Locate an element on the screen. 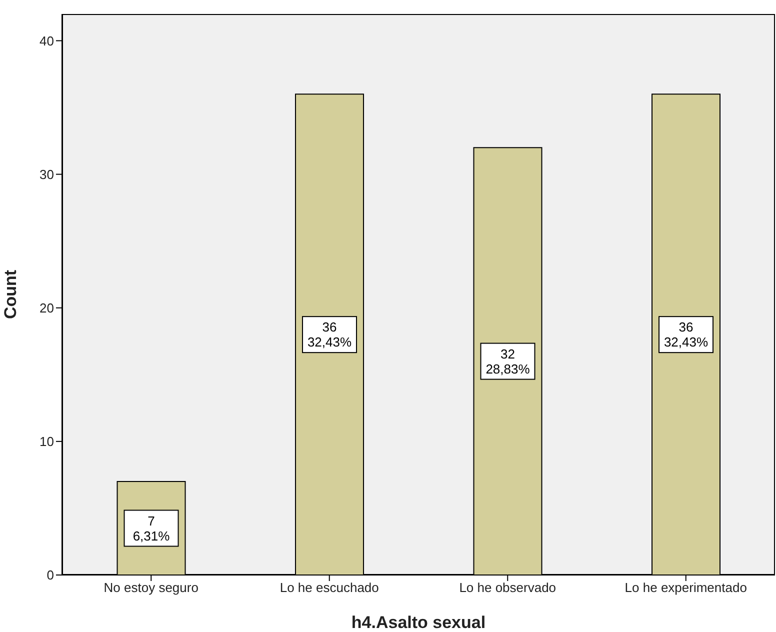  x-tick-label: Lo he observado is located at coordinates (507, 588).